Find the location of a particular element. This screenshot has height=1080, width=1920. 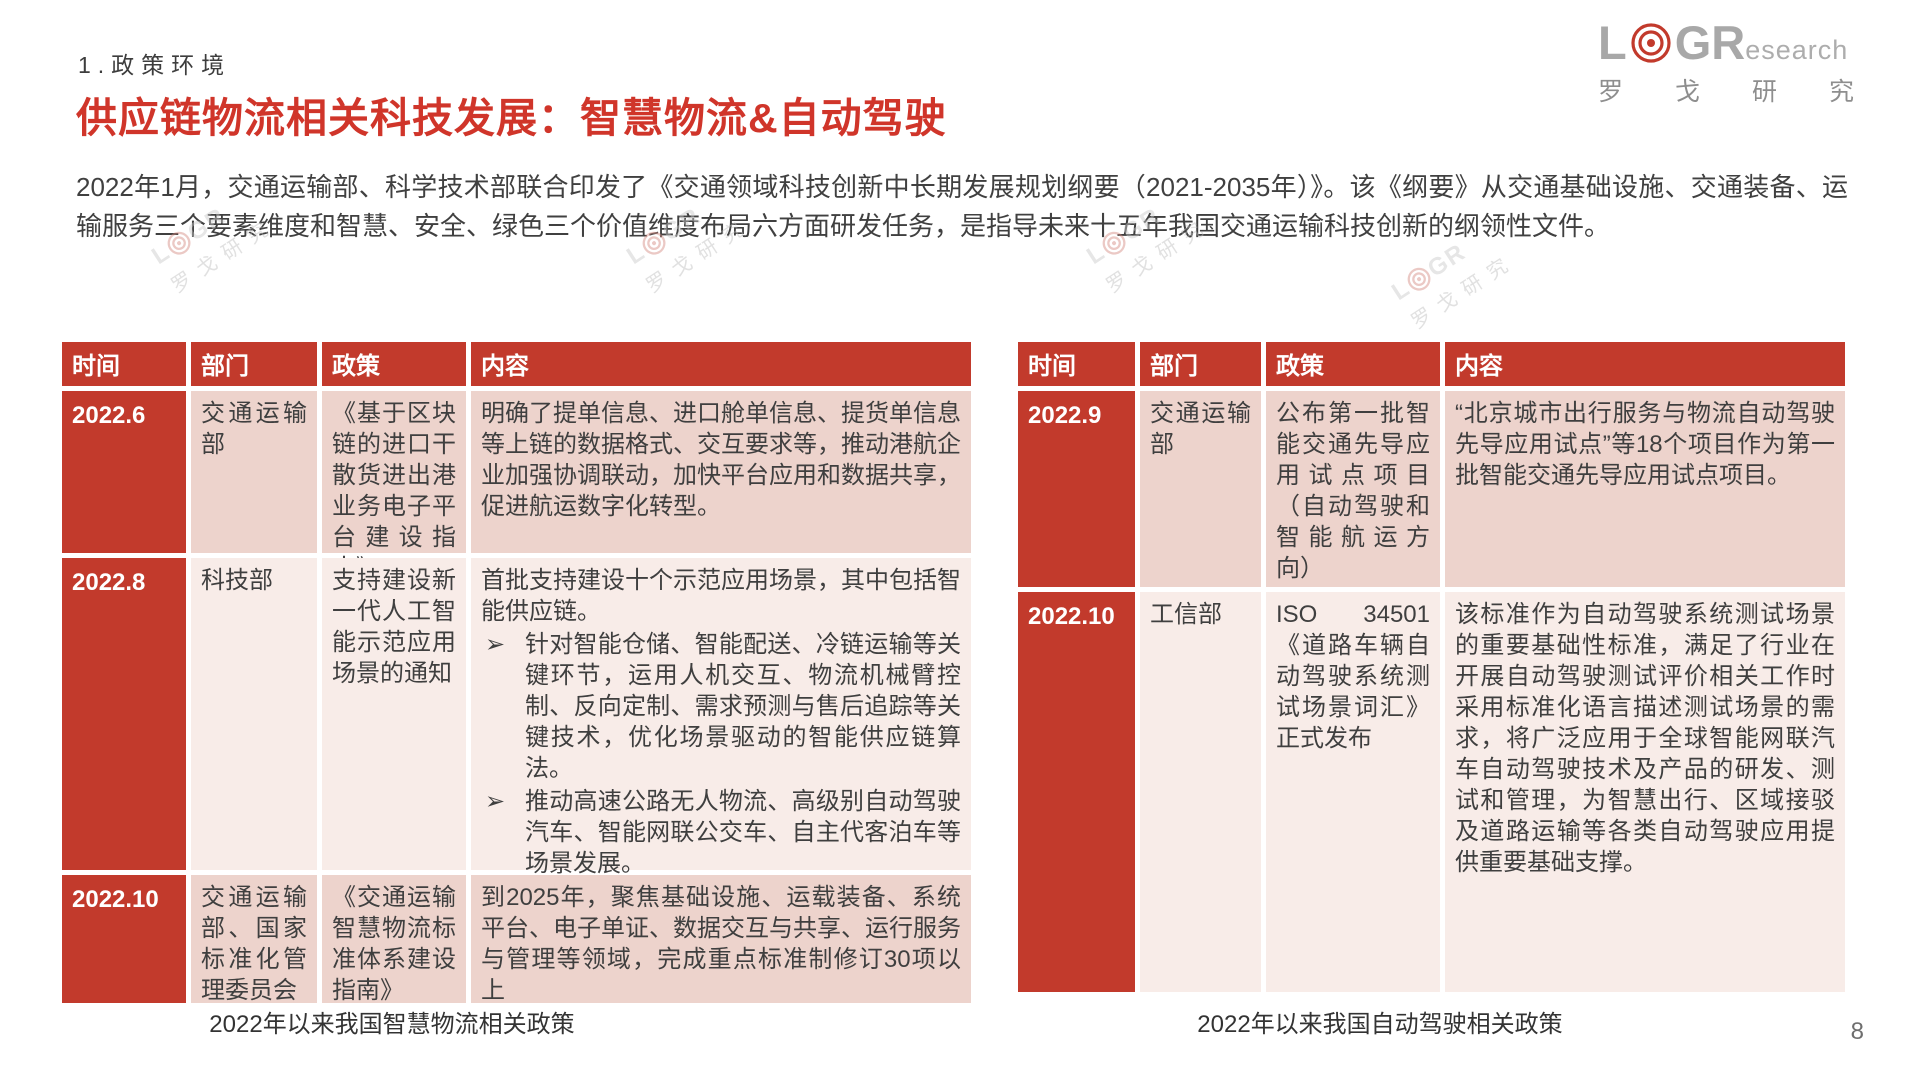

policy-cell: 公布第一批智能交通先导应用试点项目（自动驾驶和智能航运方向） is located at coordinates (1353, 489).